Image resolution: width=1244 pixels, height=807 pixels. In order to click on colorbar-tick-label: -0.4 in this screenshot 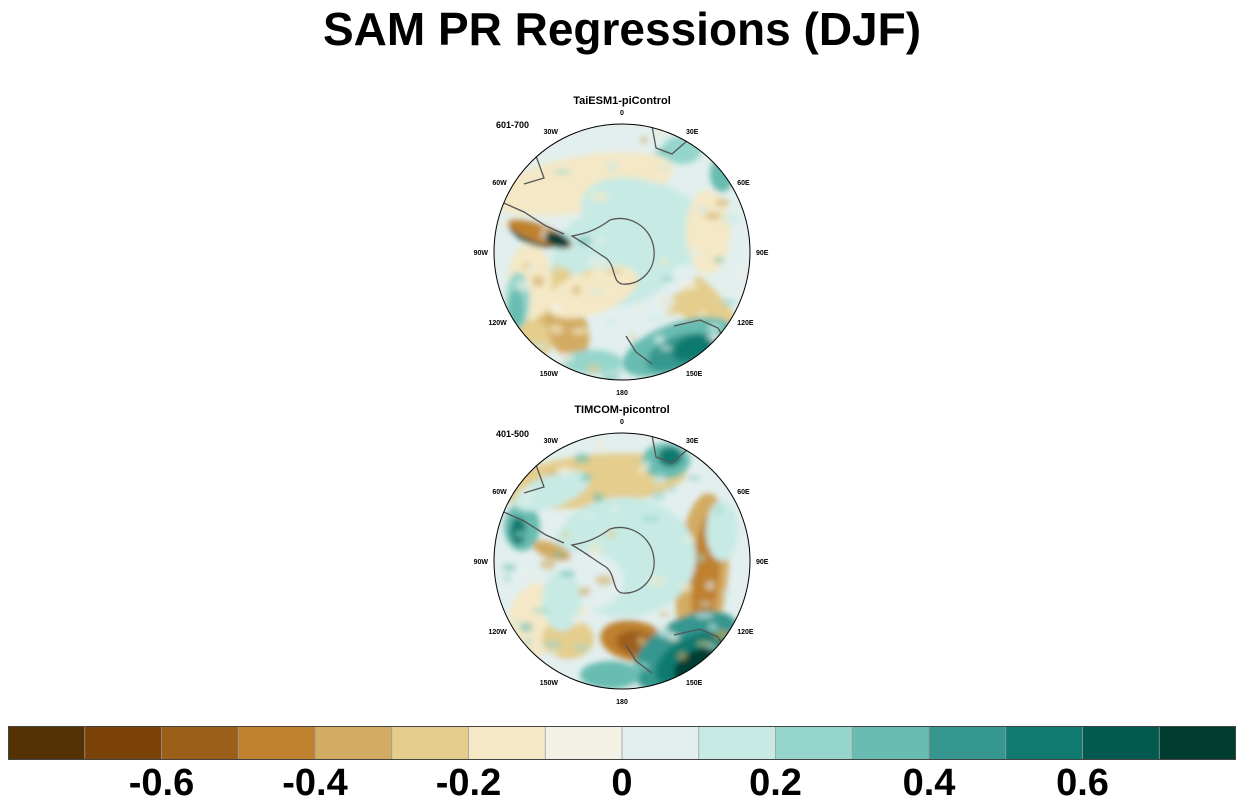, I will do `click(315, 783)`.